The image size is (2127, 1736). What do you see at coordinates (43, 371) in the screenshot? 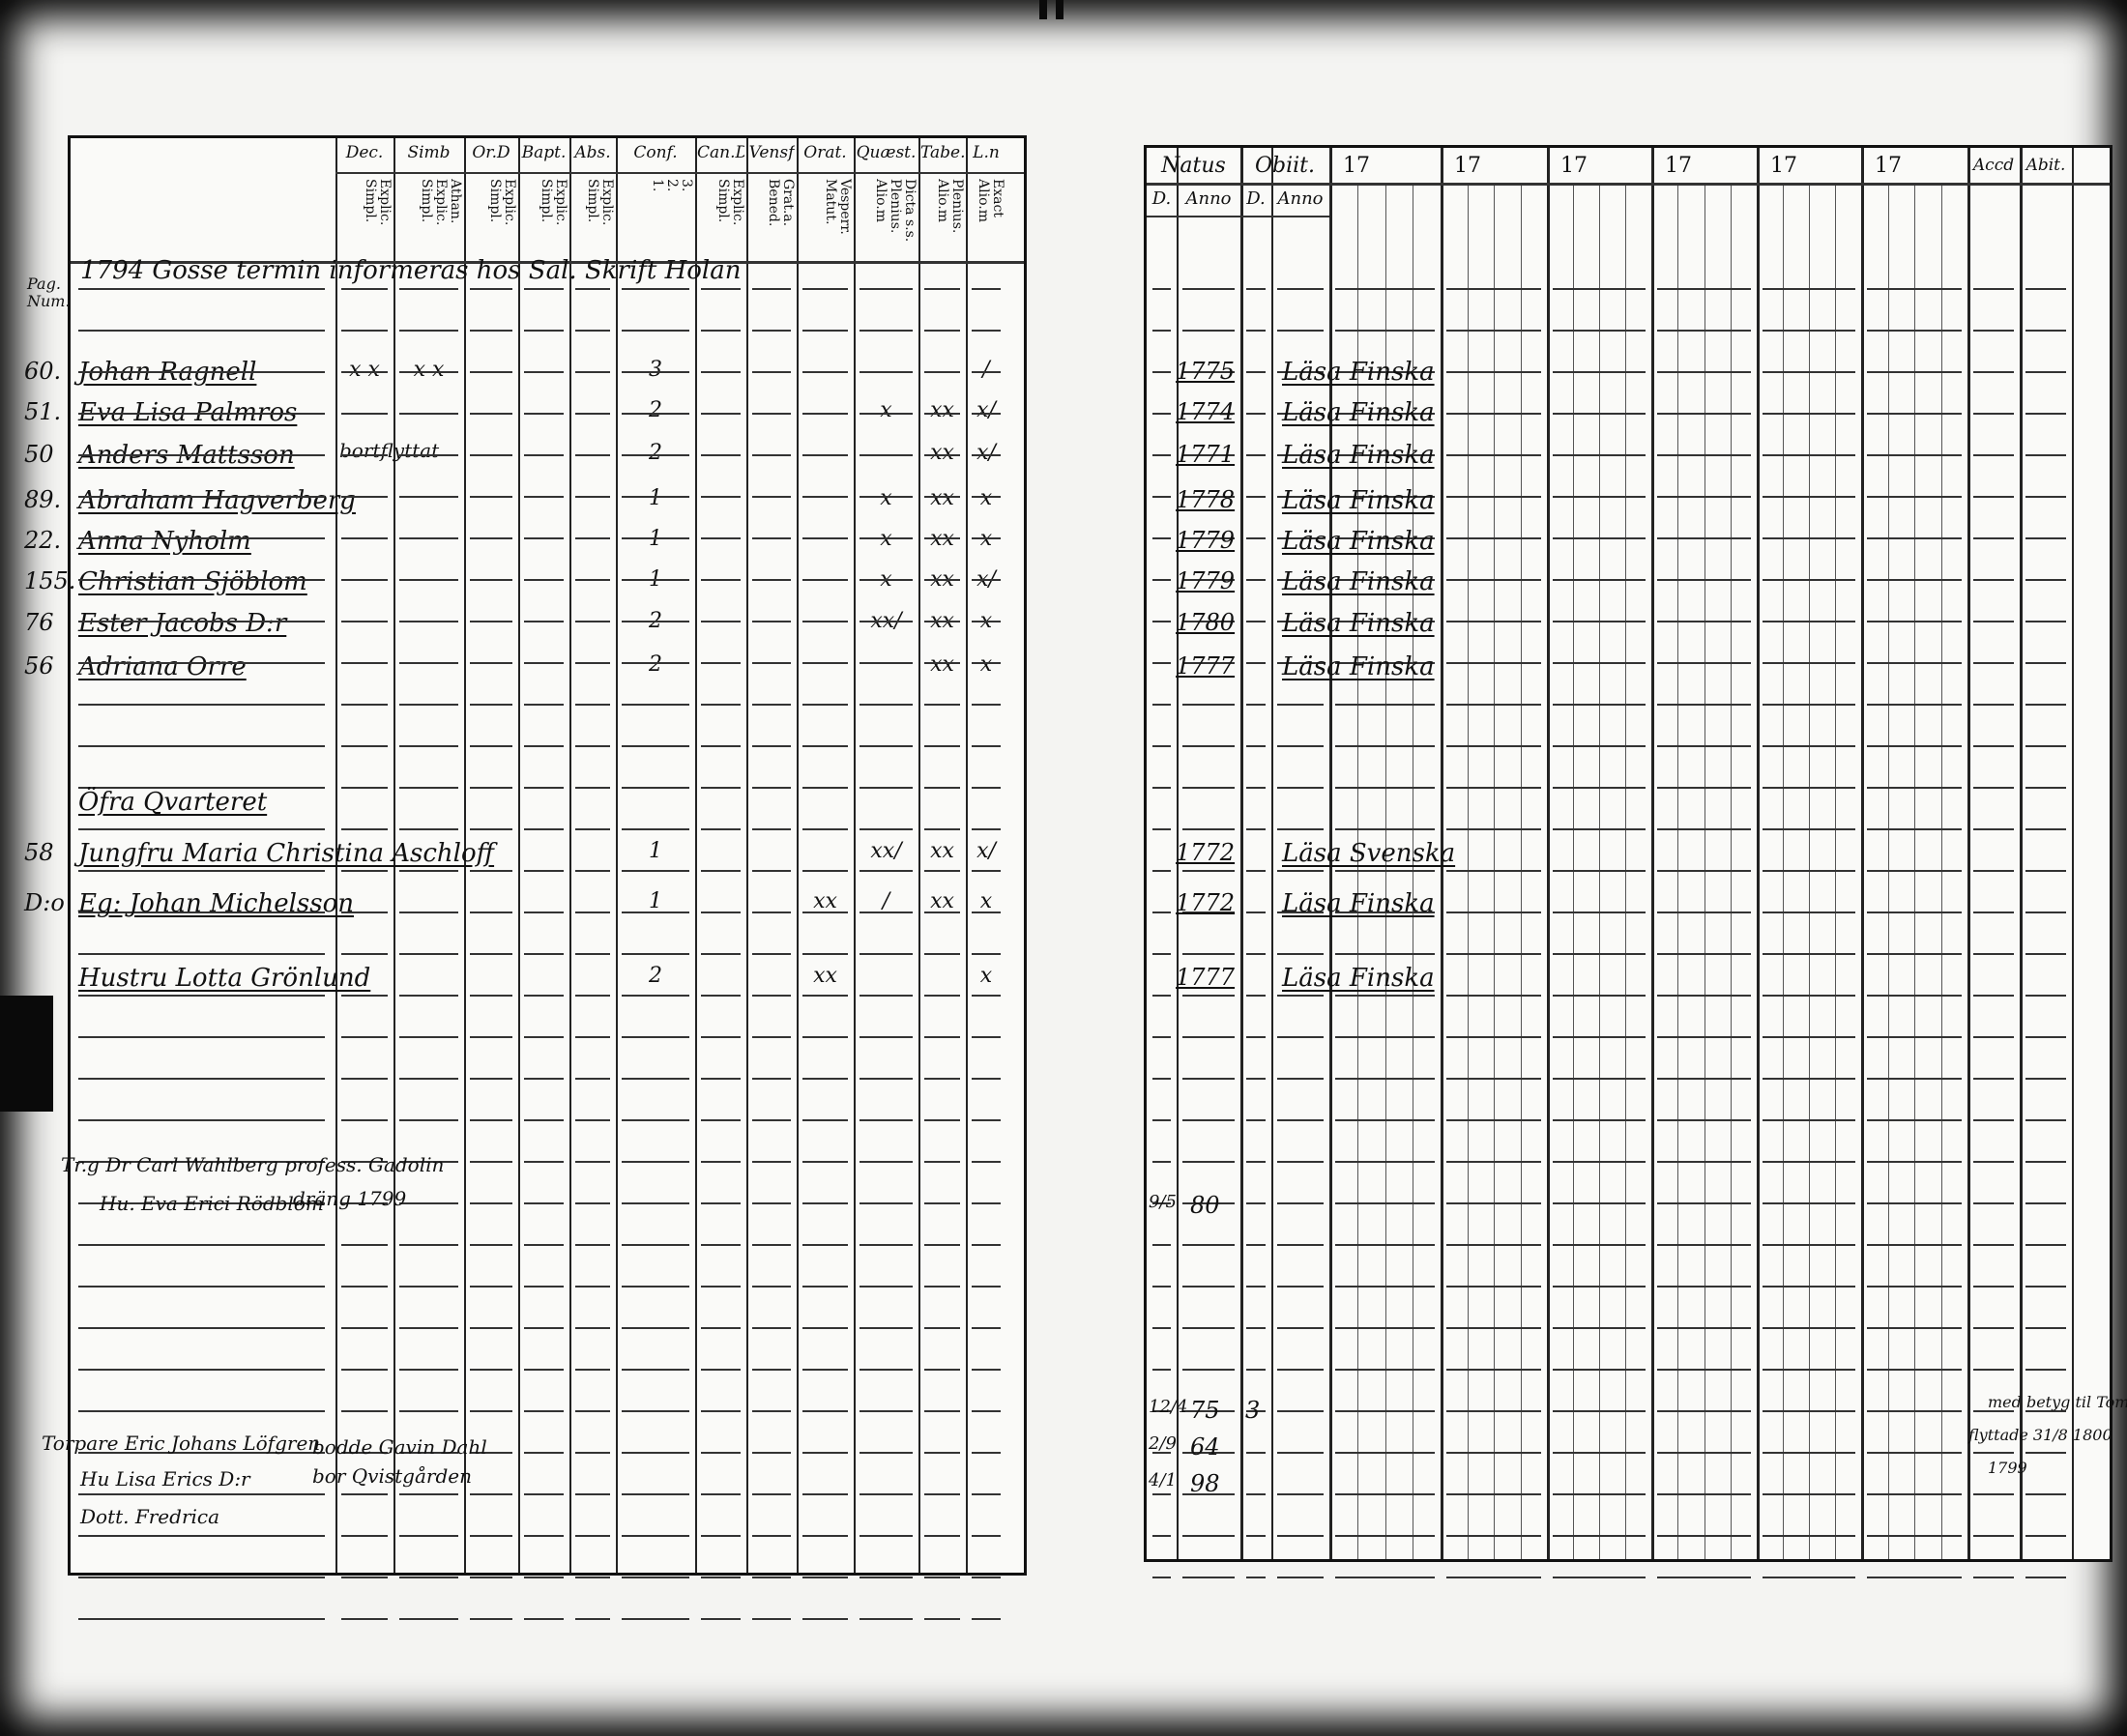
I see `row-number: 60.` at bounding box center [43, 371].